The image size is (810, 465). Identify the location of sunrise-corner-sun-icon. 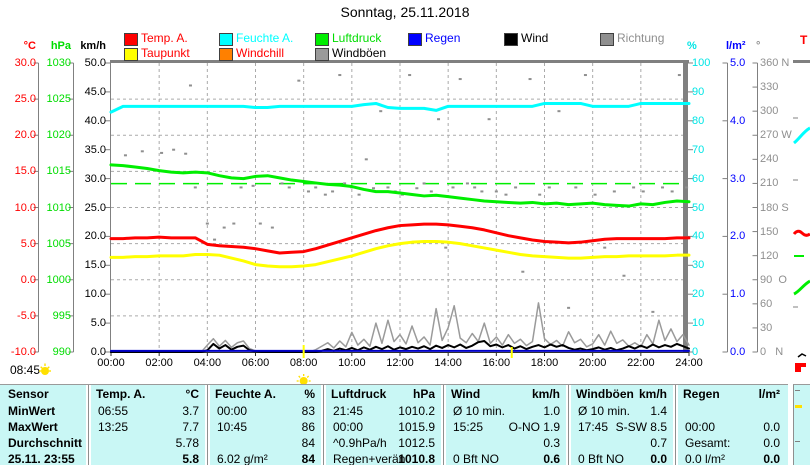
(45, 369).